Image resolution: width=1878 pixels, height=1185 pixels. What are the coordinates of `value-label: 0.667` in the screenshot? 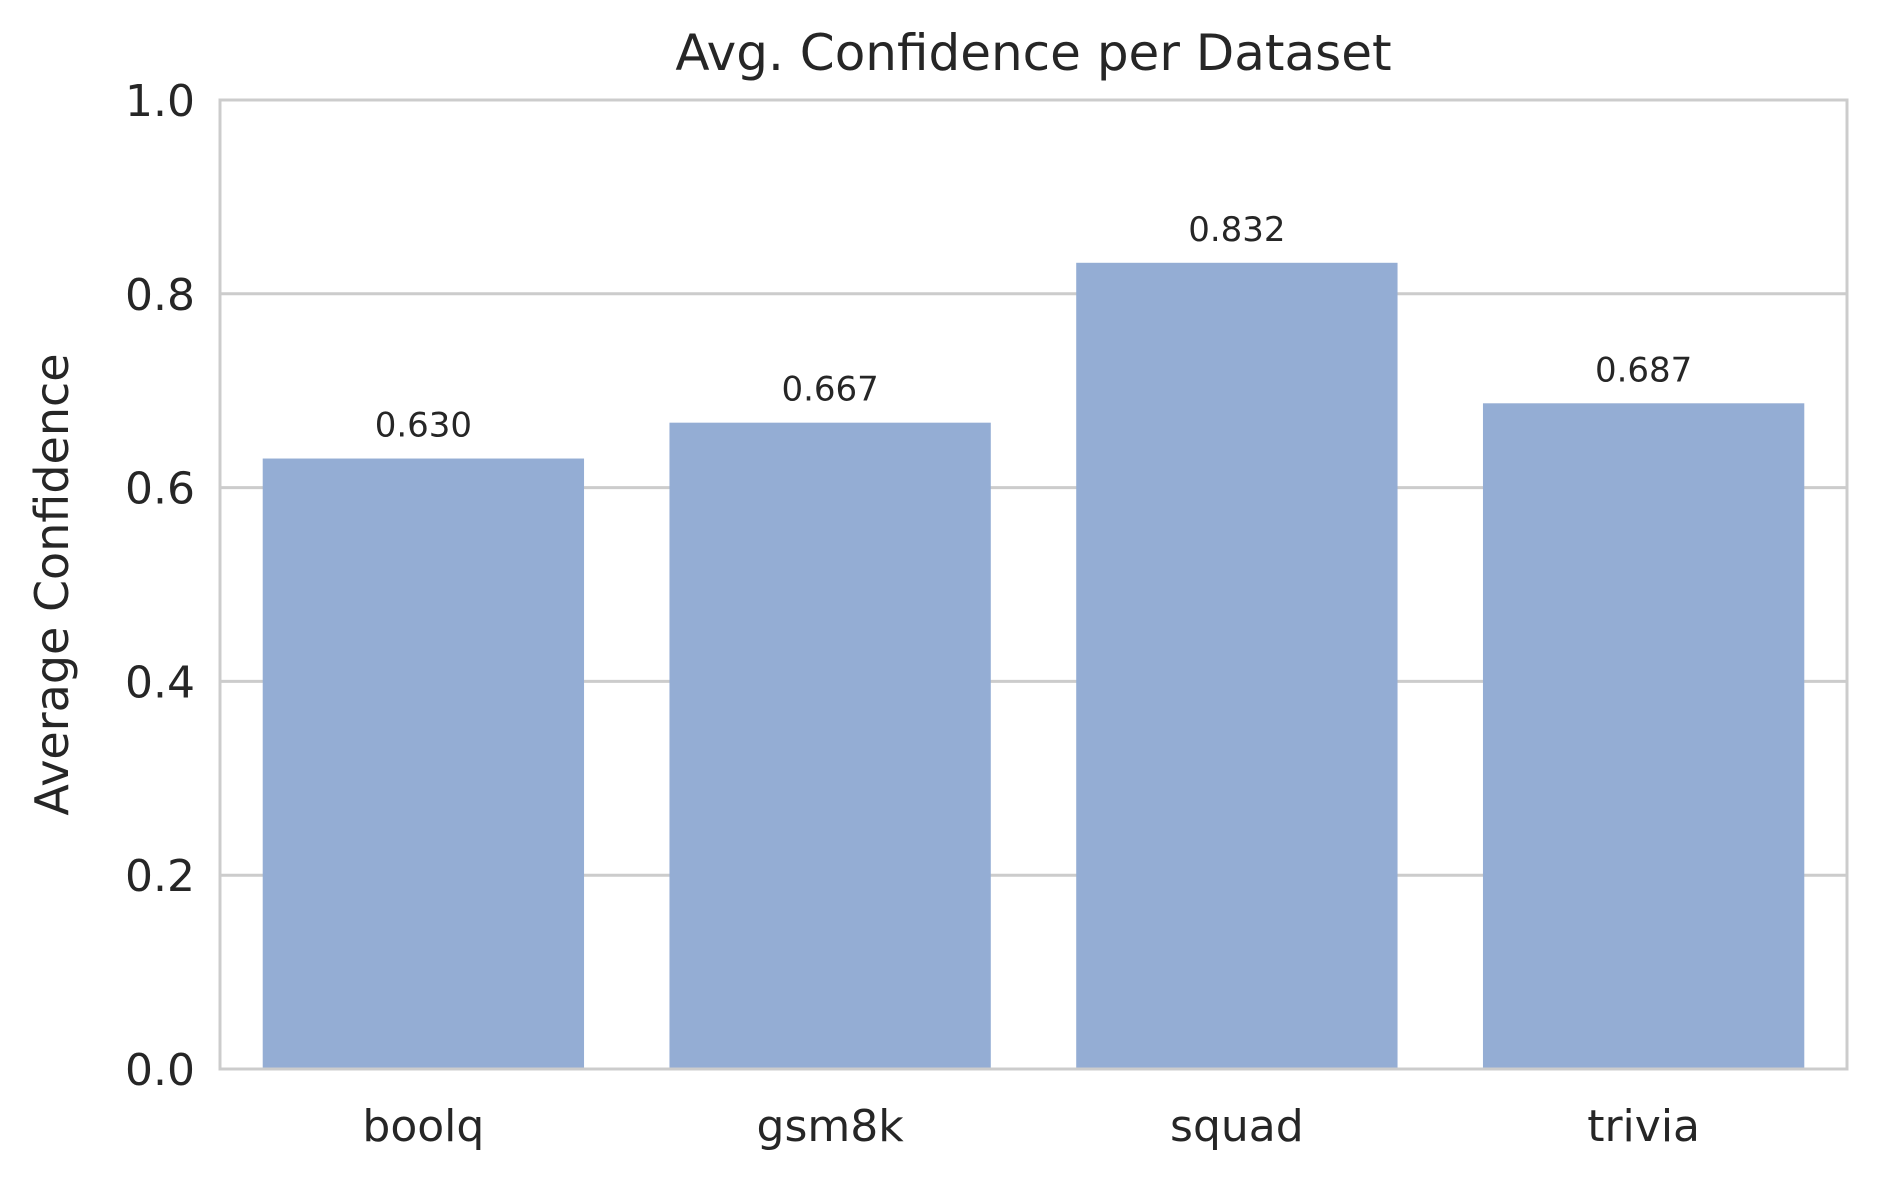 It's located at (829, 390).